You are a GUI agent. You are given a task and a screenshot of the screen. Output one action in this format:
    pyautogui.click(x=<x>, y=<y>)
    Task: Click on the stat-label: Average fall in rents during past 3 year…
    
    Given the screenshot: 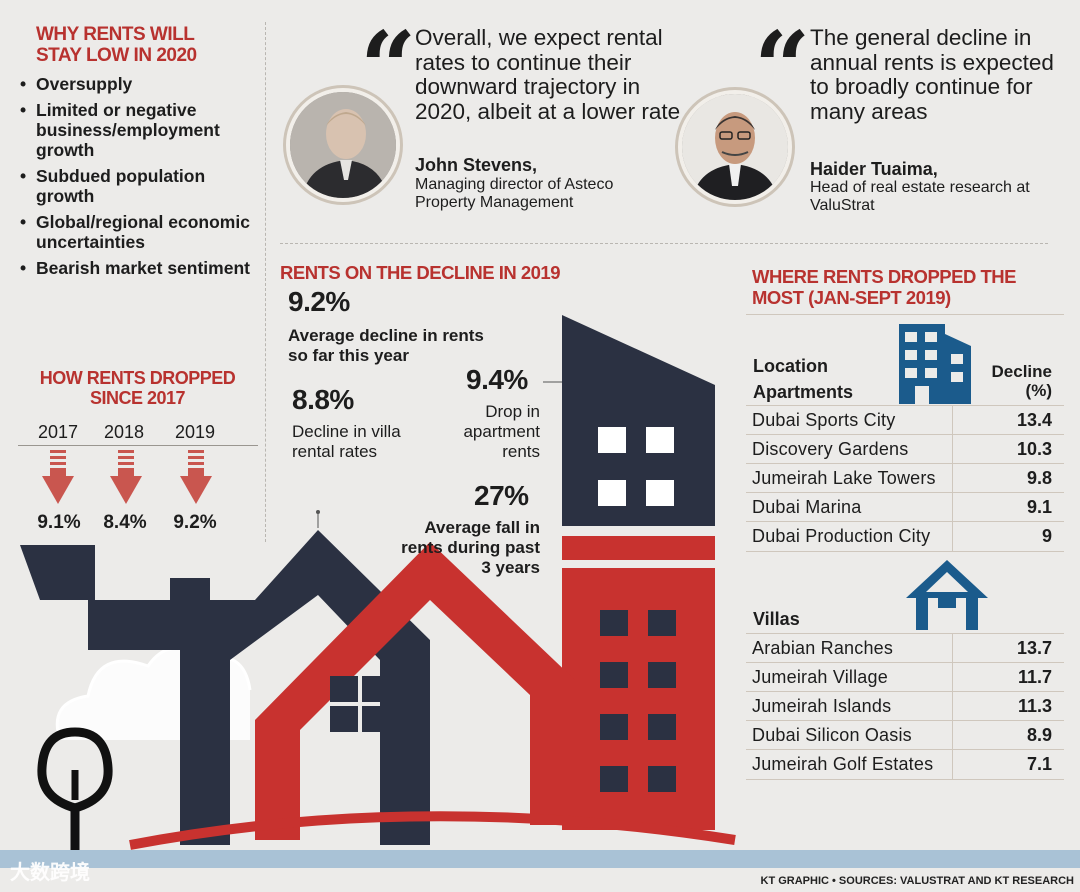 What is the action you would take?
    pyautogui.click(x=470, y=547)
    